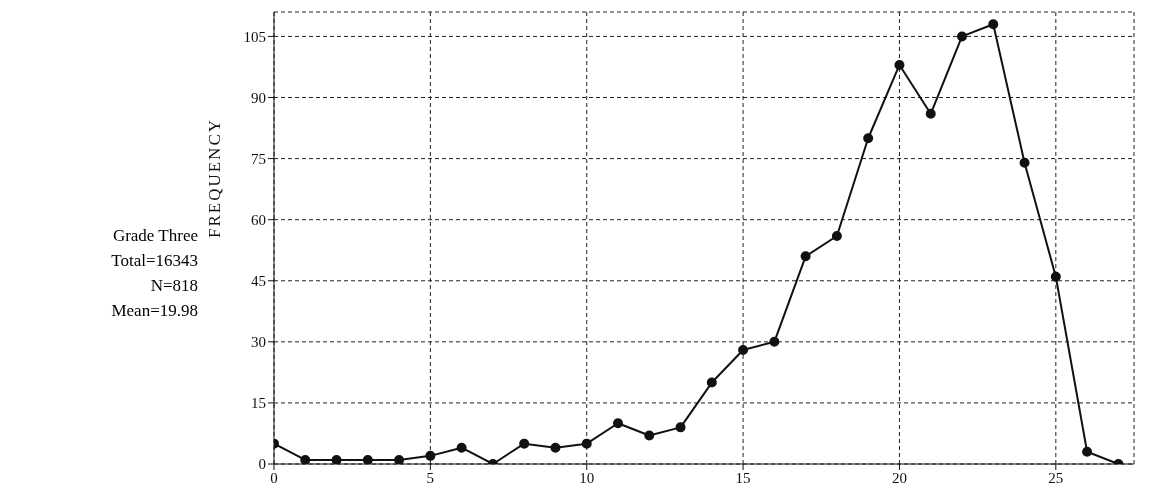 The height and width of the screenshot is (502, 1154). Describe the element at coordinates (587, 477) in the screenshot. I see `x-tick-label: 10` at that location.